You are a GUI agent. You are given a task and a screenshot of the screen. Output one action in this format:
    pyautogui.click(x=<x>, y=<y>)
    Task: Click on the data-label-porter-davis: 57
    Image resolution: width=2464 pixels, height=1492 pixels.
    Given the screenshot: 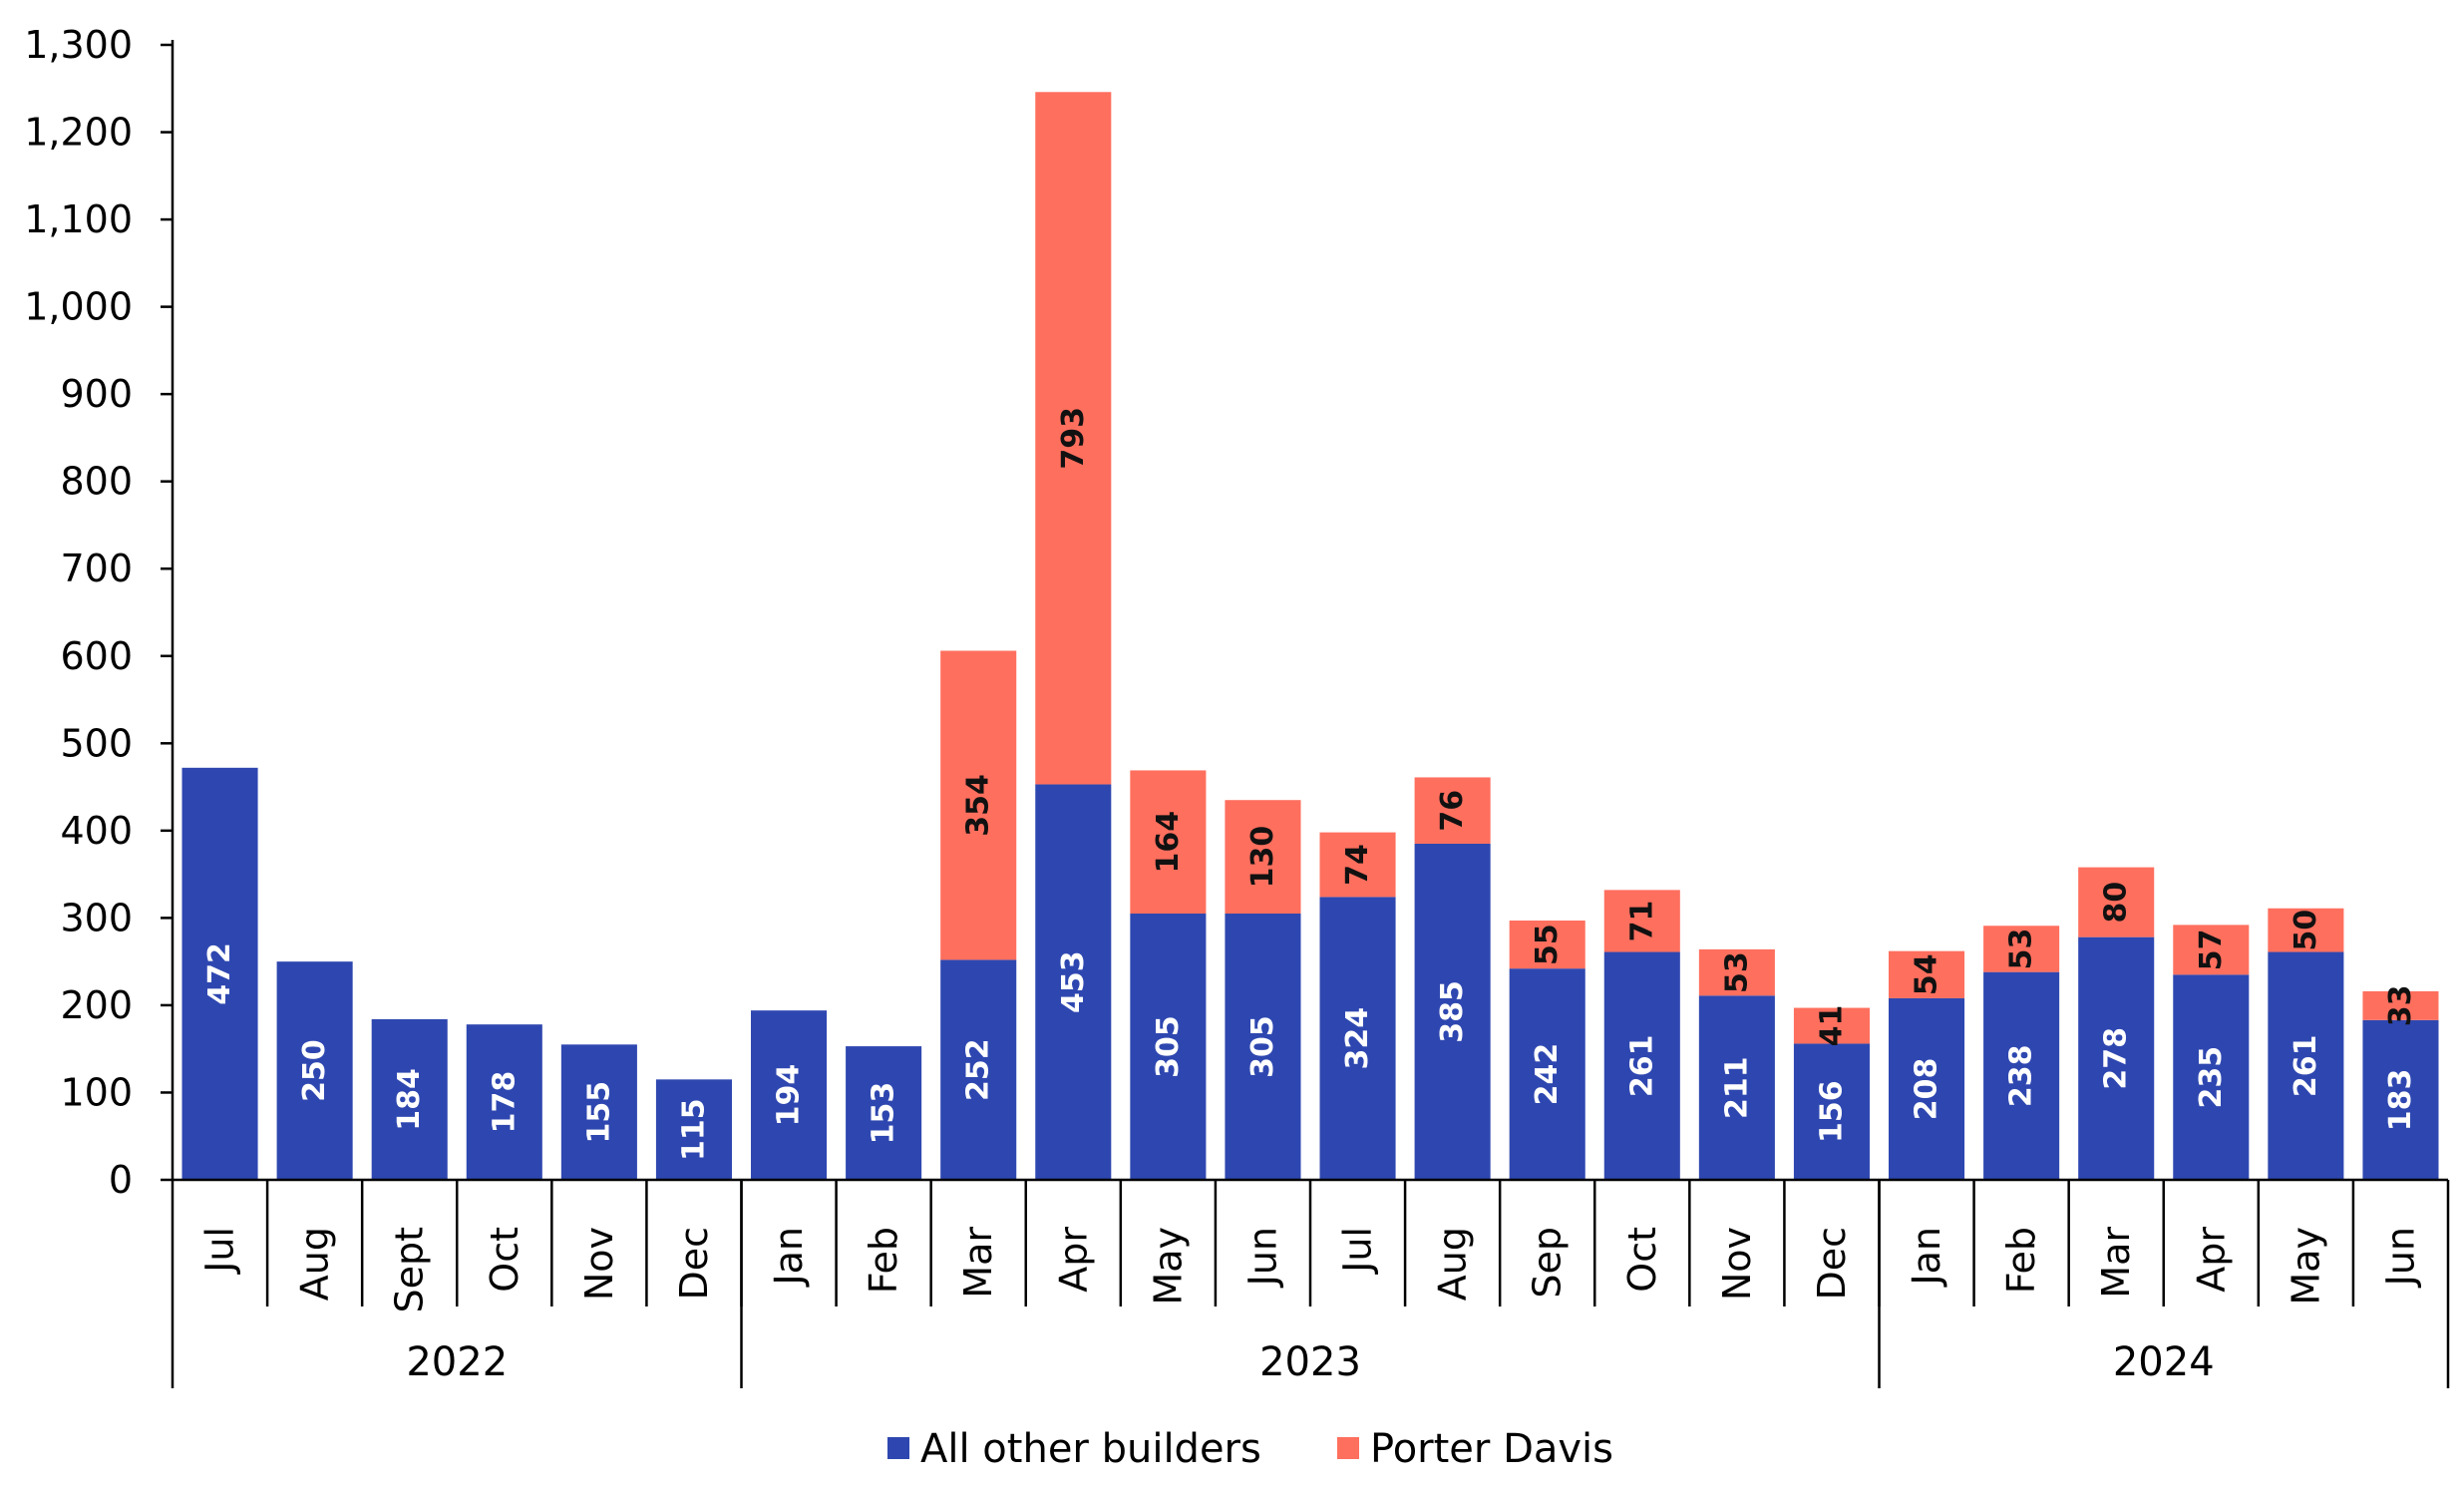 What is the action you would take?
    pyautogui.click(x=2211, y=949)
    